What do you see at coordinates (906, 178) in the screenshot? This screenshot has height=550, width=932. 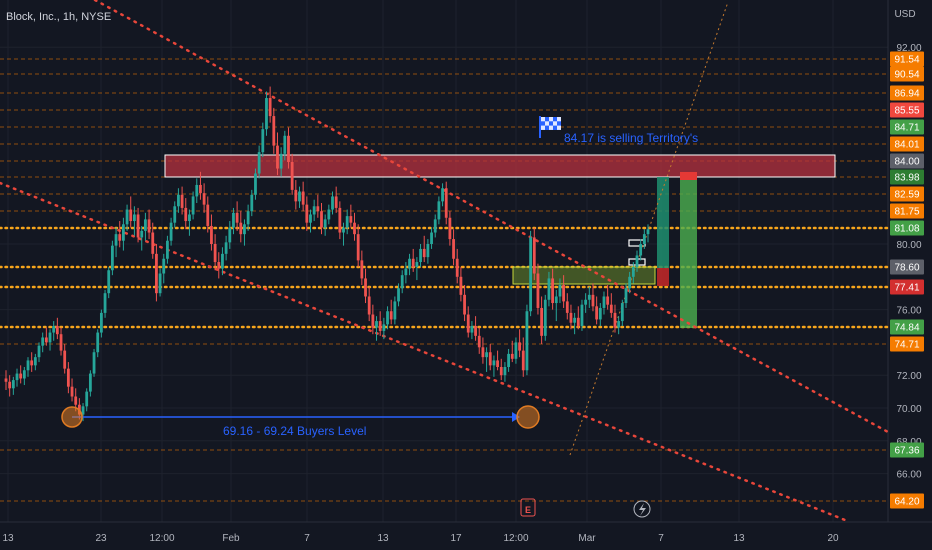 I see `price-tag-label: 83.98` at bounding box center [906, 178].